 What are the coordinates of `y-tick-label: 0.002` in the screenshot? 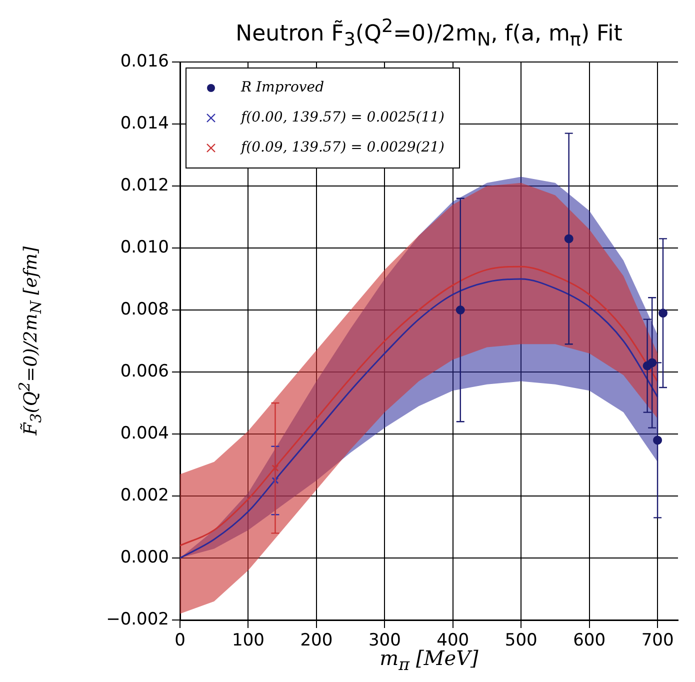 It's located at (144, 495).